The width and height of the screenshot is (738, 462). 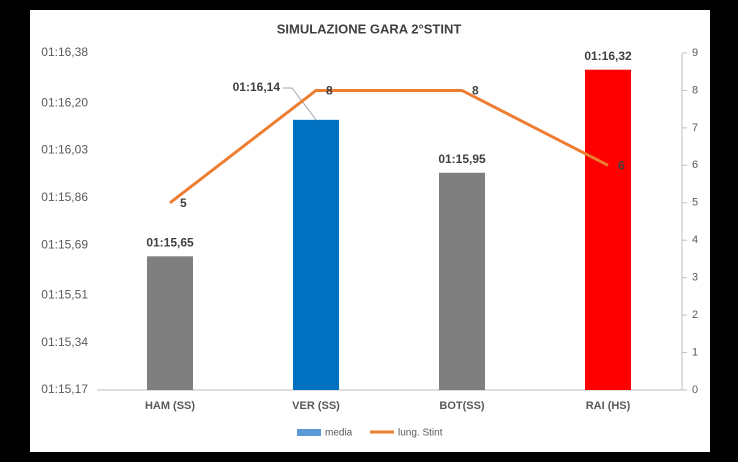 What do you see at coordinates (257, 87) in the screenshot?
I see `data-label: 01:16,14` at bounding box center [257, 87].